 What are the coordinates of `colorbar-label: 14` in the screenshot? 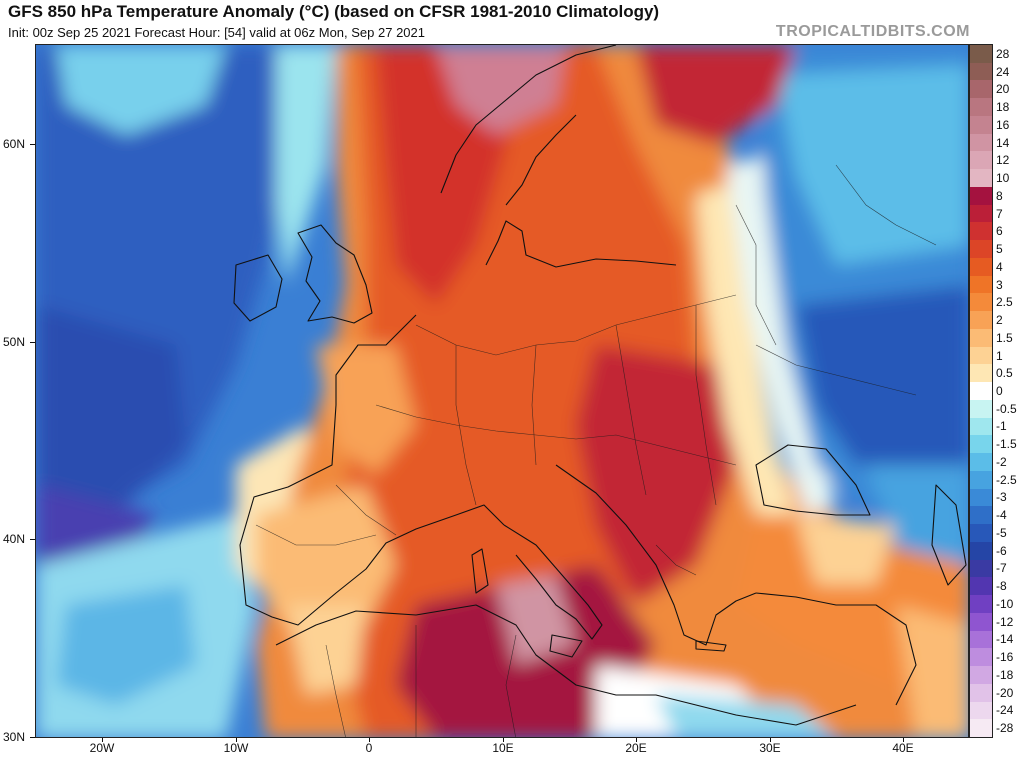 It's located at (1003, 142).